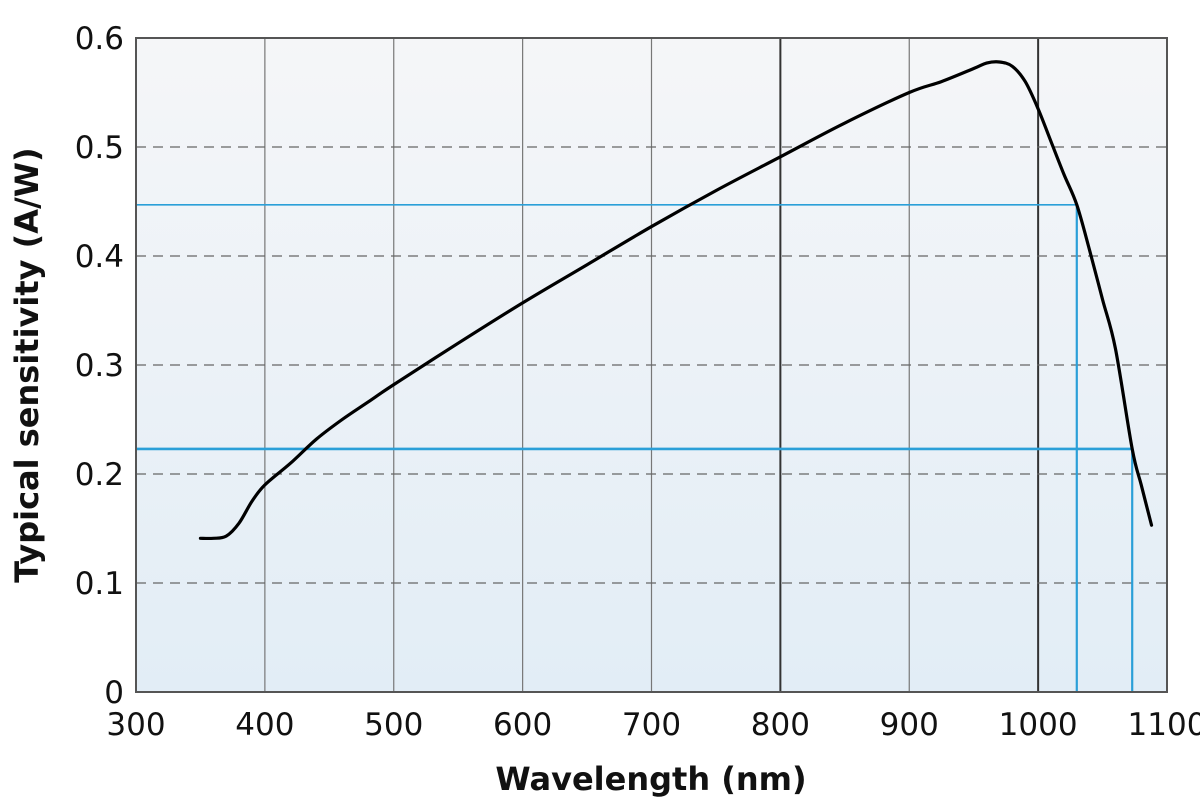 The height and width of the screenshot is (805, 1200). What do you see at coordinates (99, 475) in the screenshot?
I see `y-tick-label: 0.2` at bounding box center [99, 475].